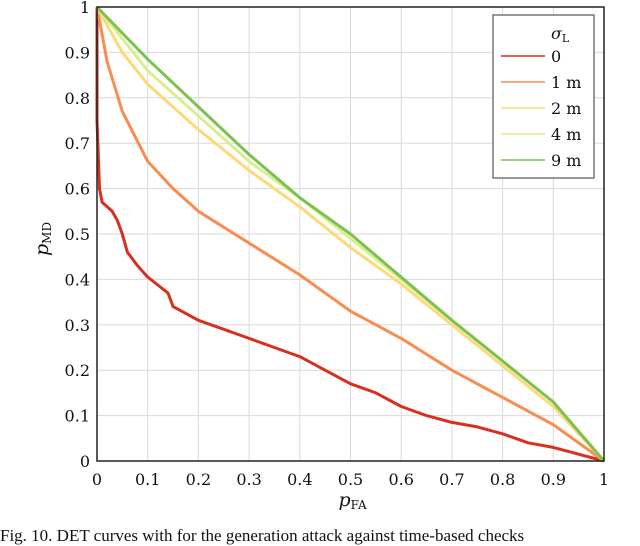 The width and height of the screenshot is (640, 546). What do you see at coordinates (566, 82) in the screenshot?
I see `legend-entry: 1 m` at bounding box center [566, 82].